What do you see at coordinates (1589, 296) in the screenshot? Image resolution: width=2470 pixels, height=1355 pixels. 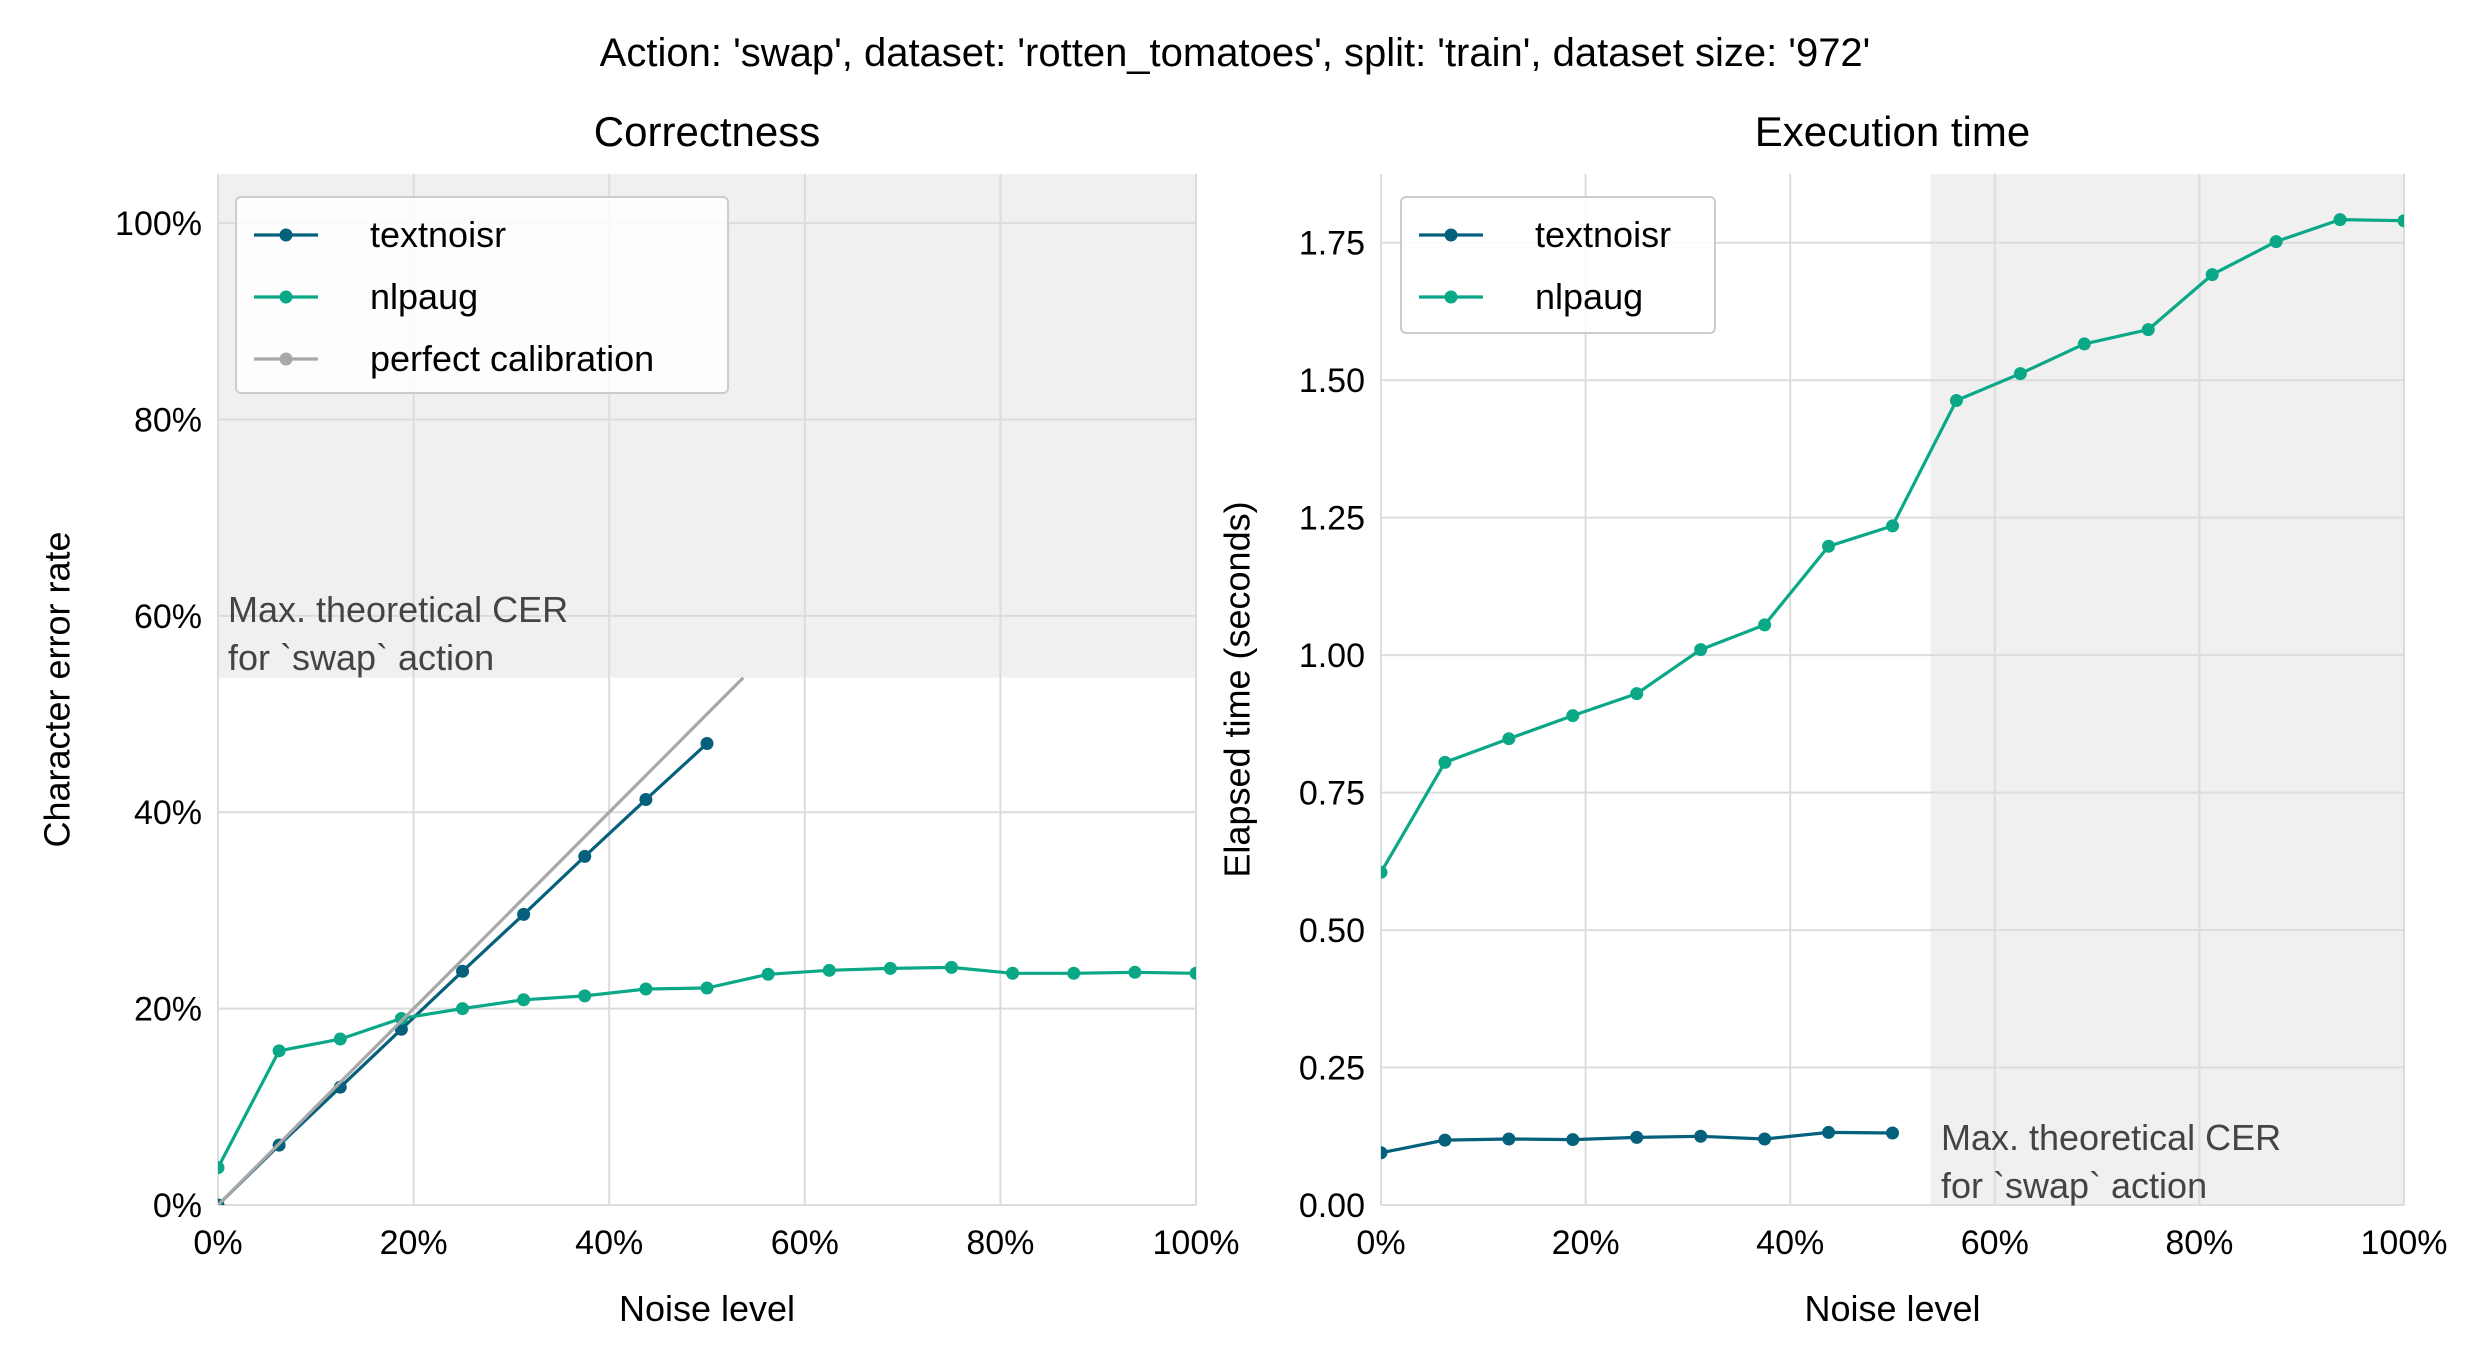 I see `legend-label: nlpaug` at bounding box center [1589, 296].